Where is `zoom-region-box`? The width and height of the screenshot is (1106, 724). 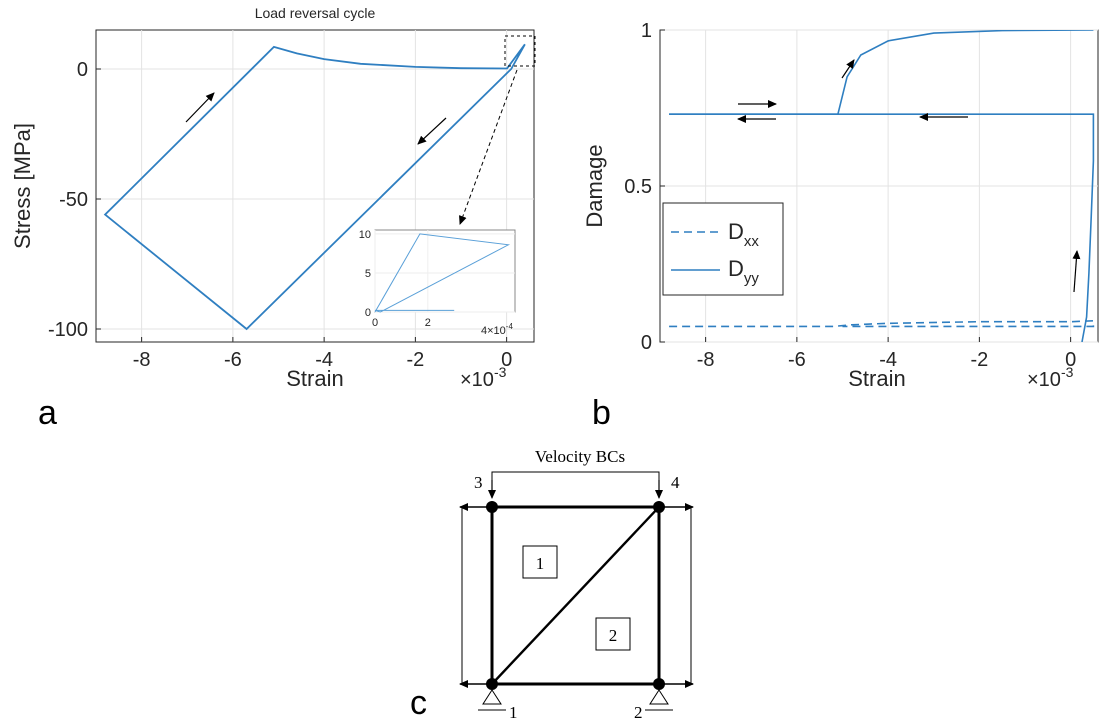
zoom-region-box is located at coordinates (520, 51).